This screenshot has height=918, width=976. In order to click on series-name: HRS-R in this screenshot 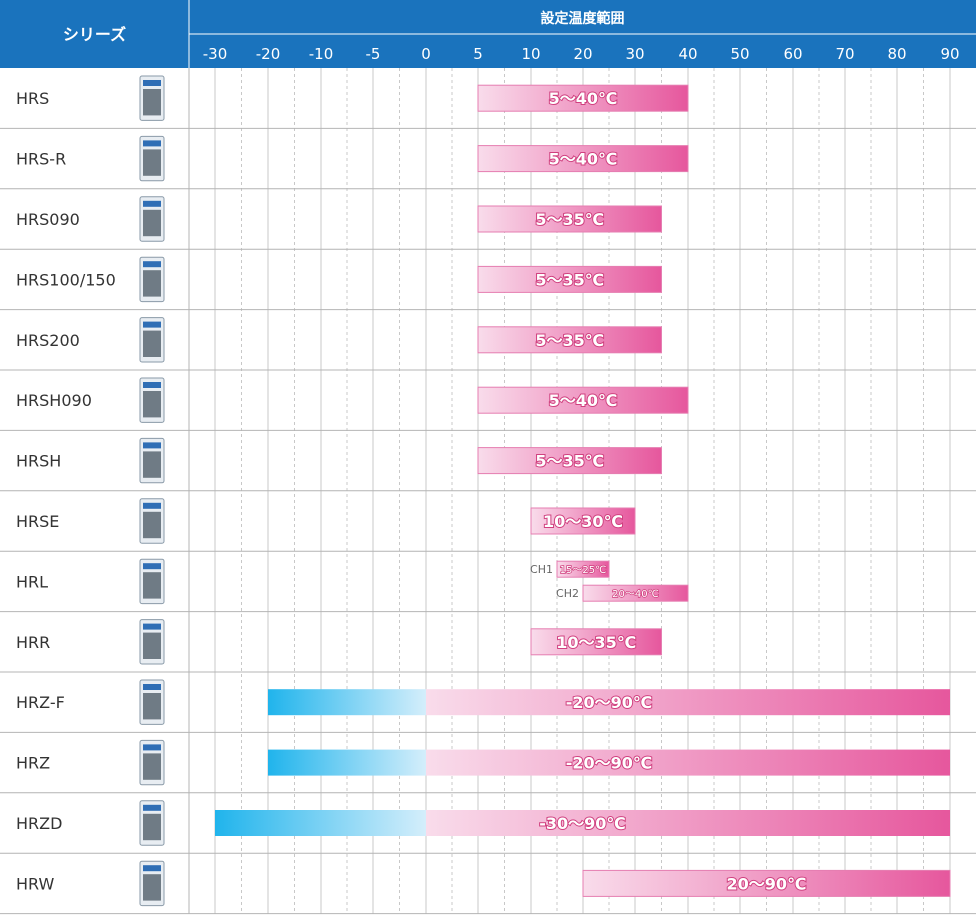, I will do `click(41, 159)`.